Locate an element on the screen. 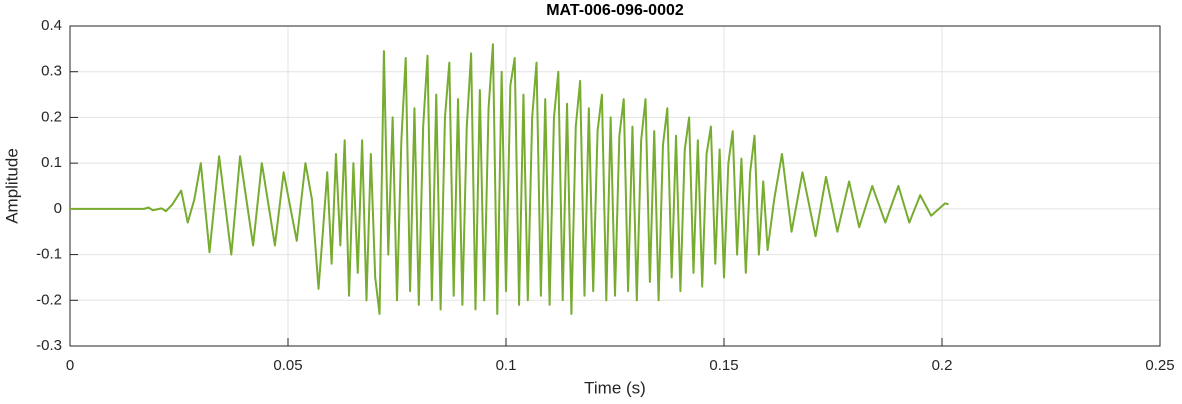  chart-title: MAT-006-096-0002 is located at coordinates (615, 10).